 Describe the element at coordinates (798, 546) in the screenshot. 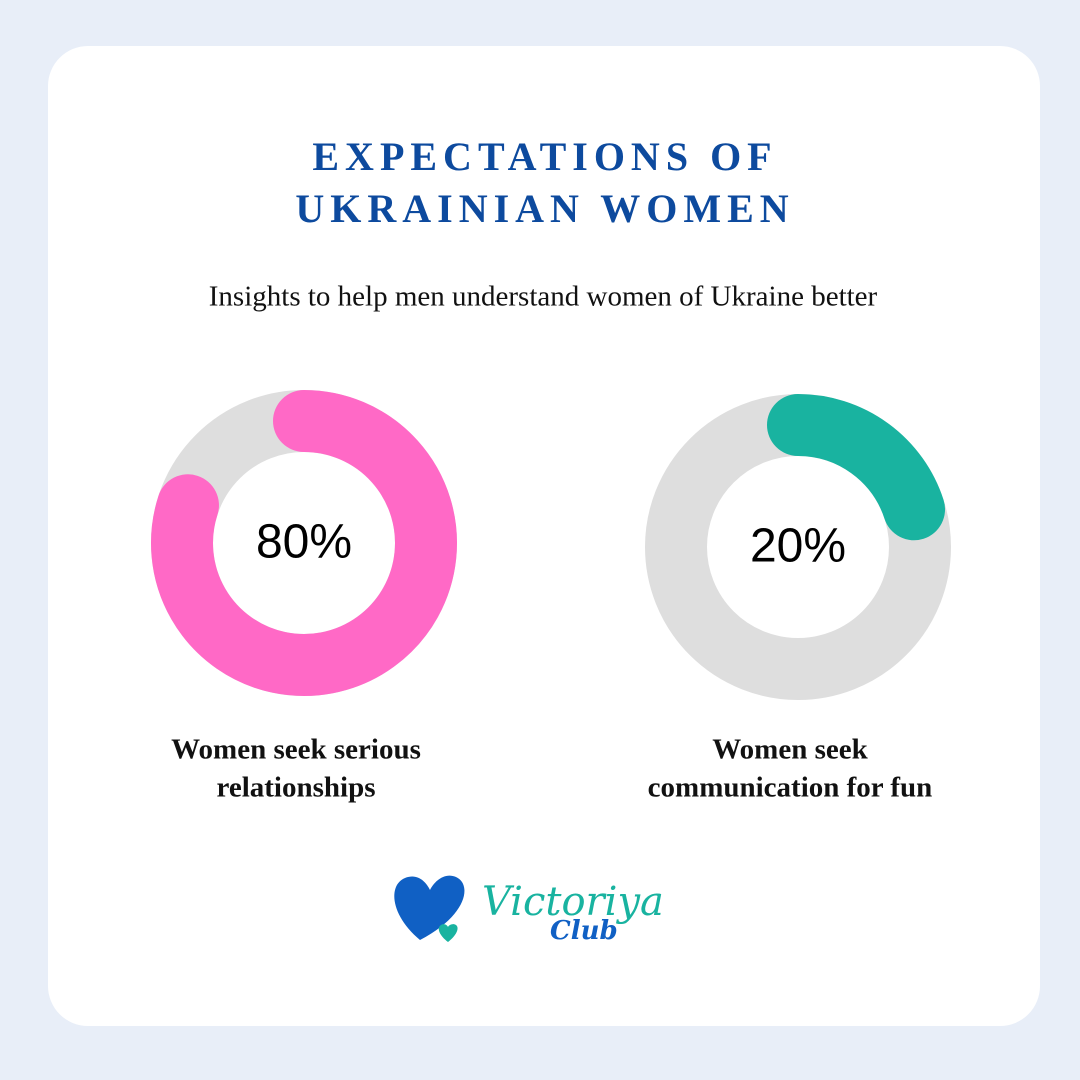

I see `value-label: 20%` at that location.